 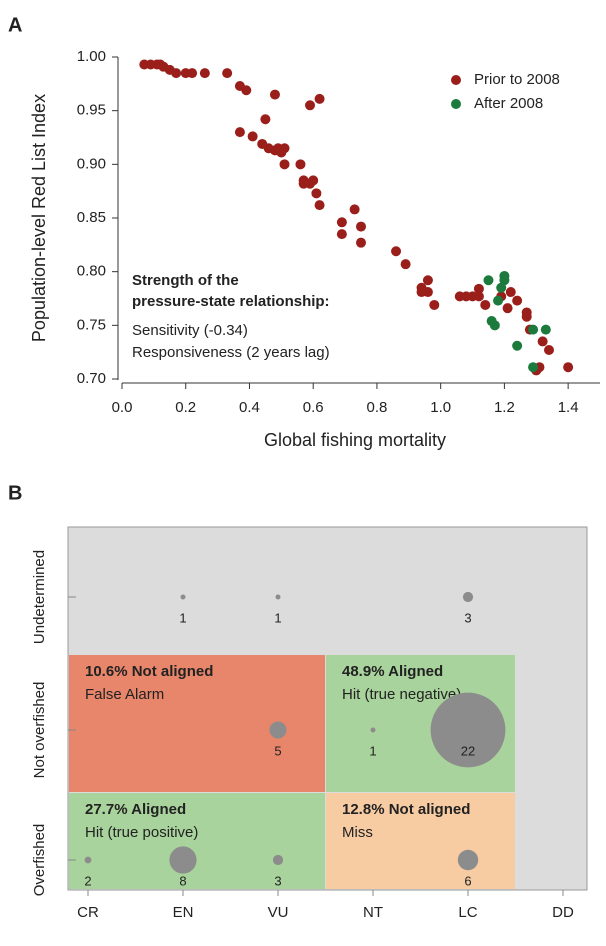 I want to click on region-subtitle: False Alarm, so click(x=124, y=694).